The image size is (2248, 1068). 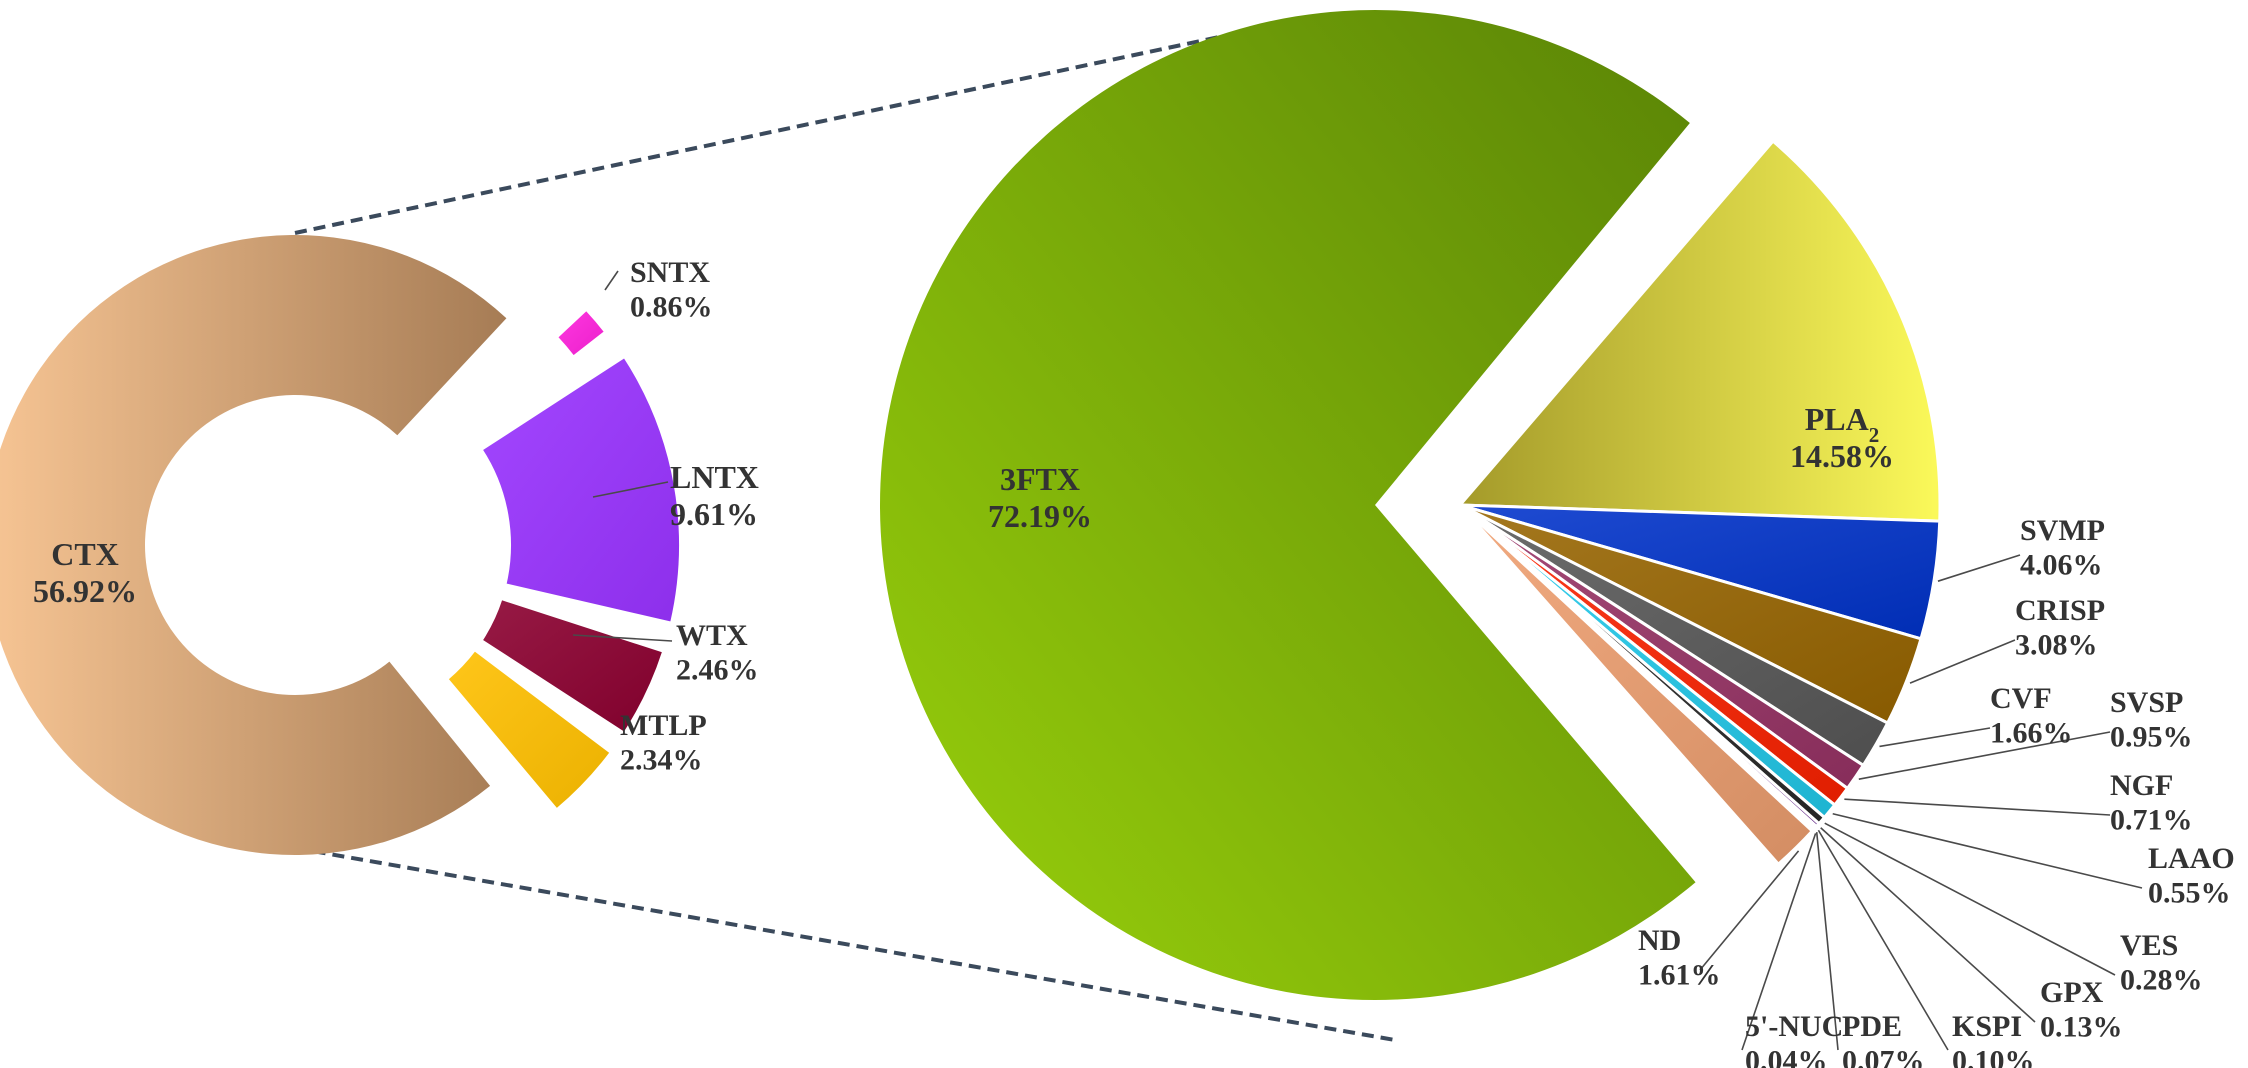 What do you see at coordinates (663, 743) in the screenshot?
I see `slice-mtlp-label: MTLP 2.34%` at bounding box center [663, 743].